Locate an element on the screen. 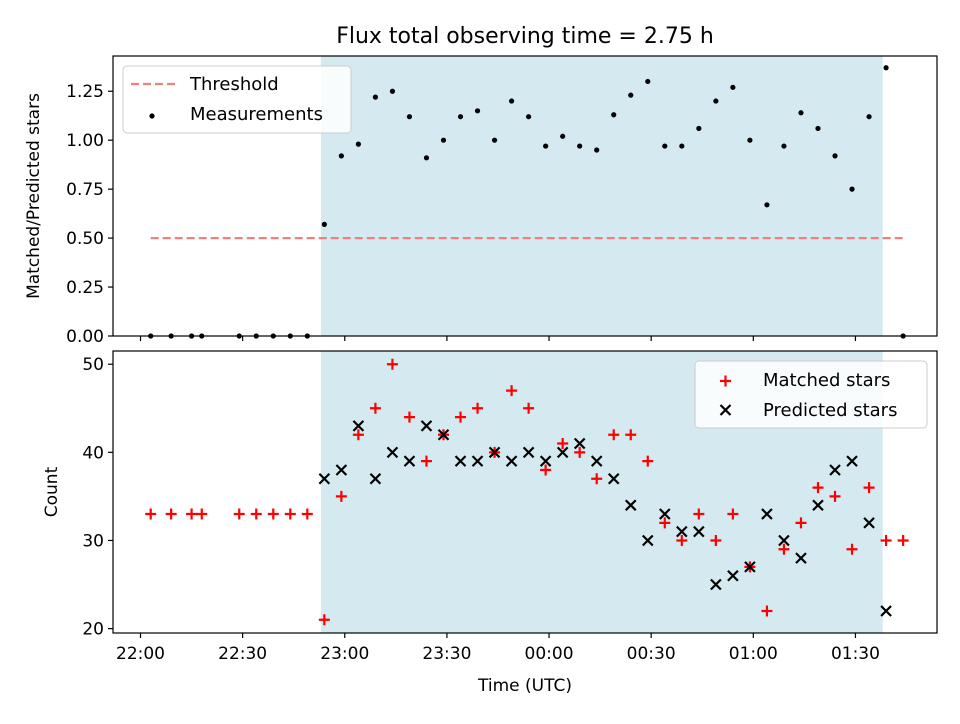 The width and height of the screenshot is (960, 724). legend-measurements-label: Measurements is located at coordinates (256, 114).